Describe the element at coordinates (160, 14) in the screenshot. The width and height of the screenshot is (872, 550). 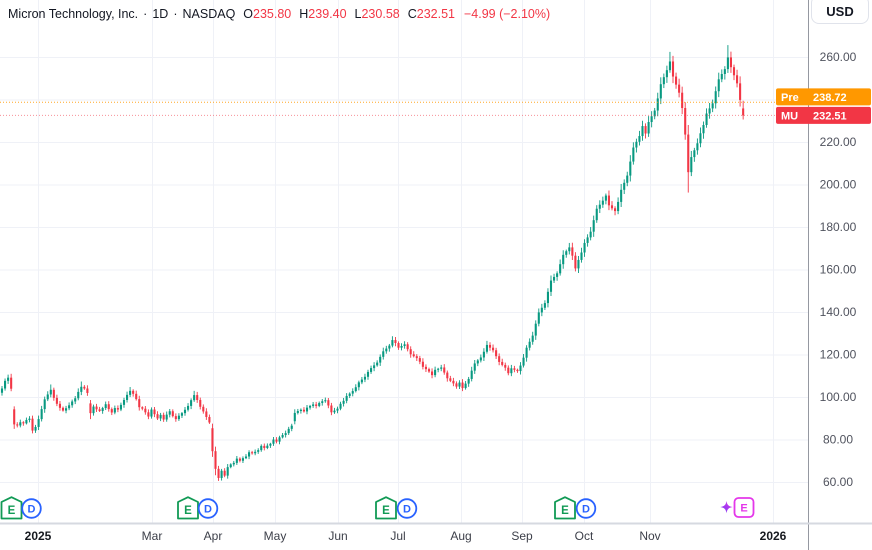
I see `interval-label: 1D` at that location.